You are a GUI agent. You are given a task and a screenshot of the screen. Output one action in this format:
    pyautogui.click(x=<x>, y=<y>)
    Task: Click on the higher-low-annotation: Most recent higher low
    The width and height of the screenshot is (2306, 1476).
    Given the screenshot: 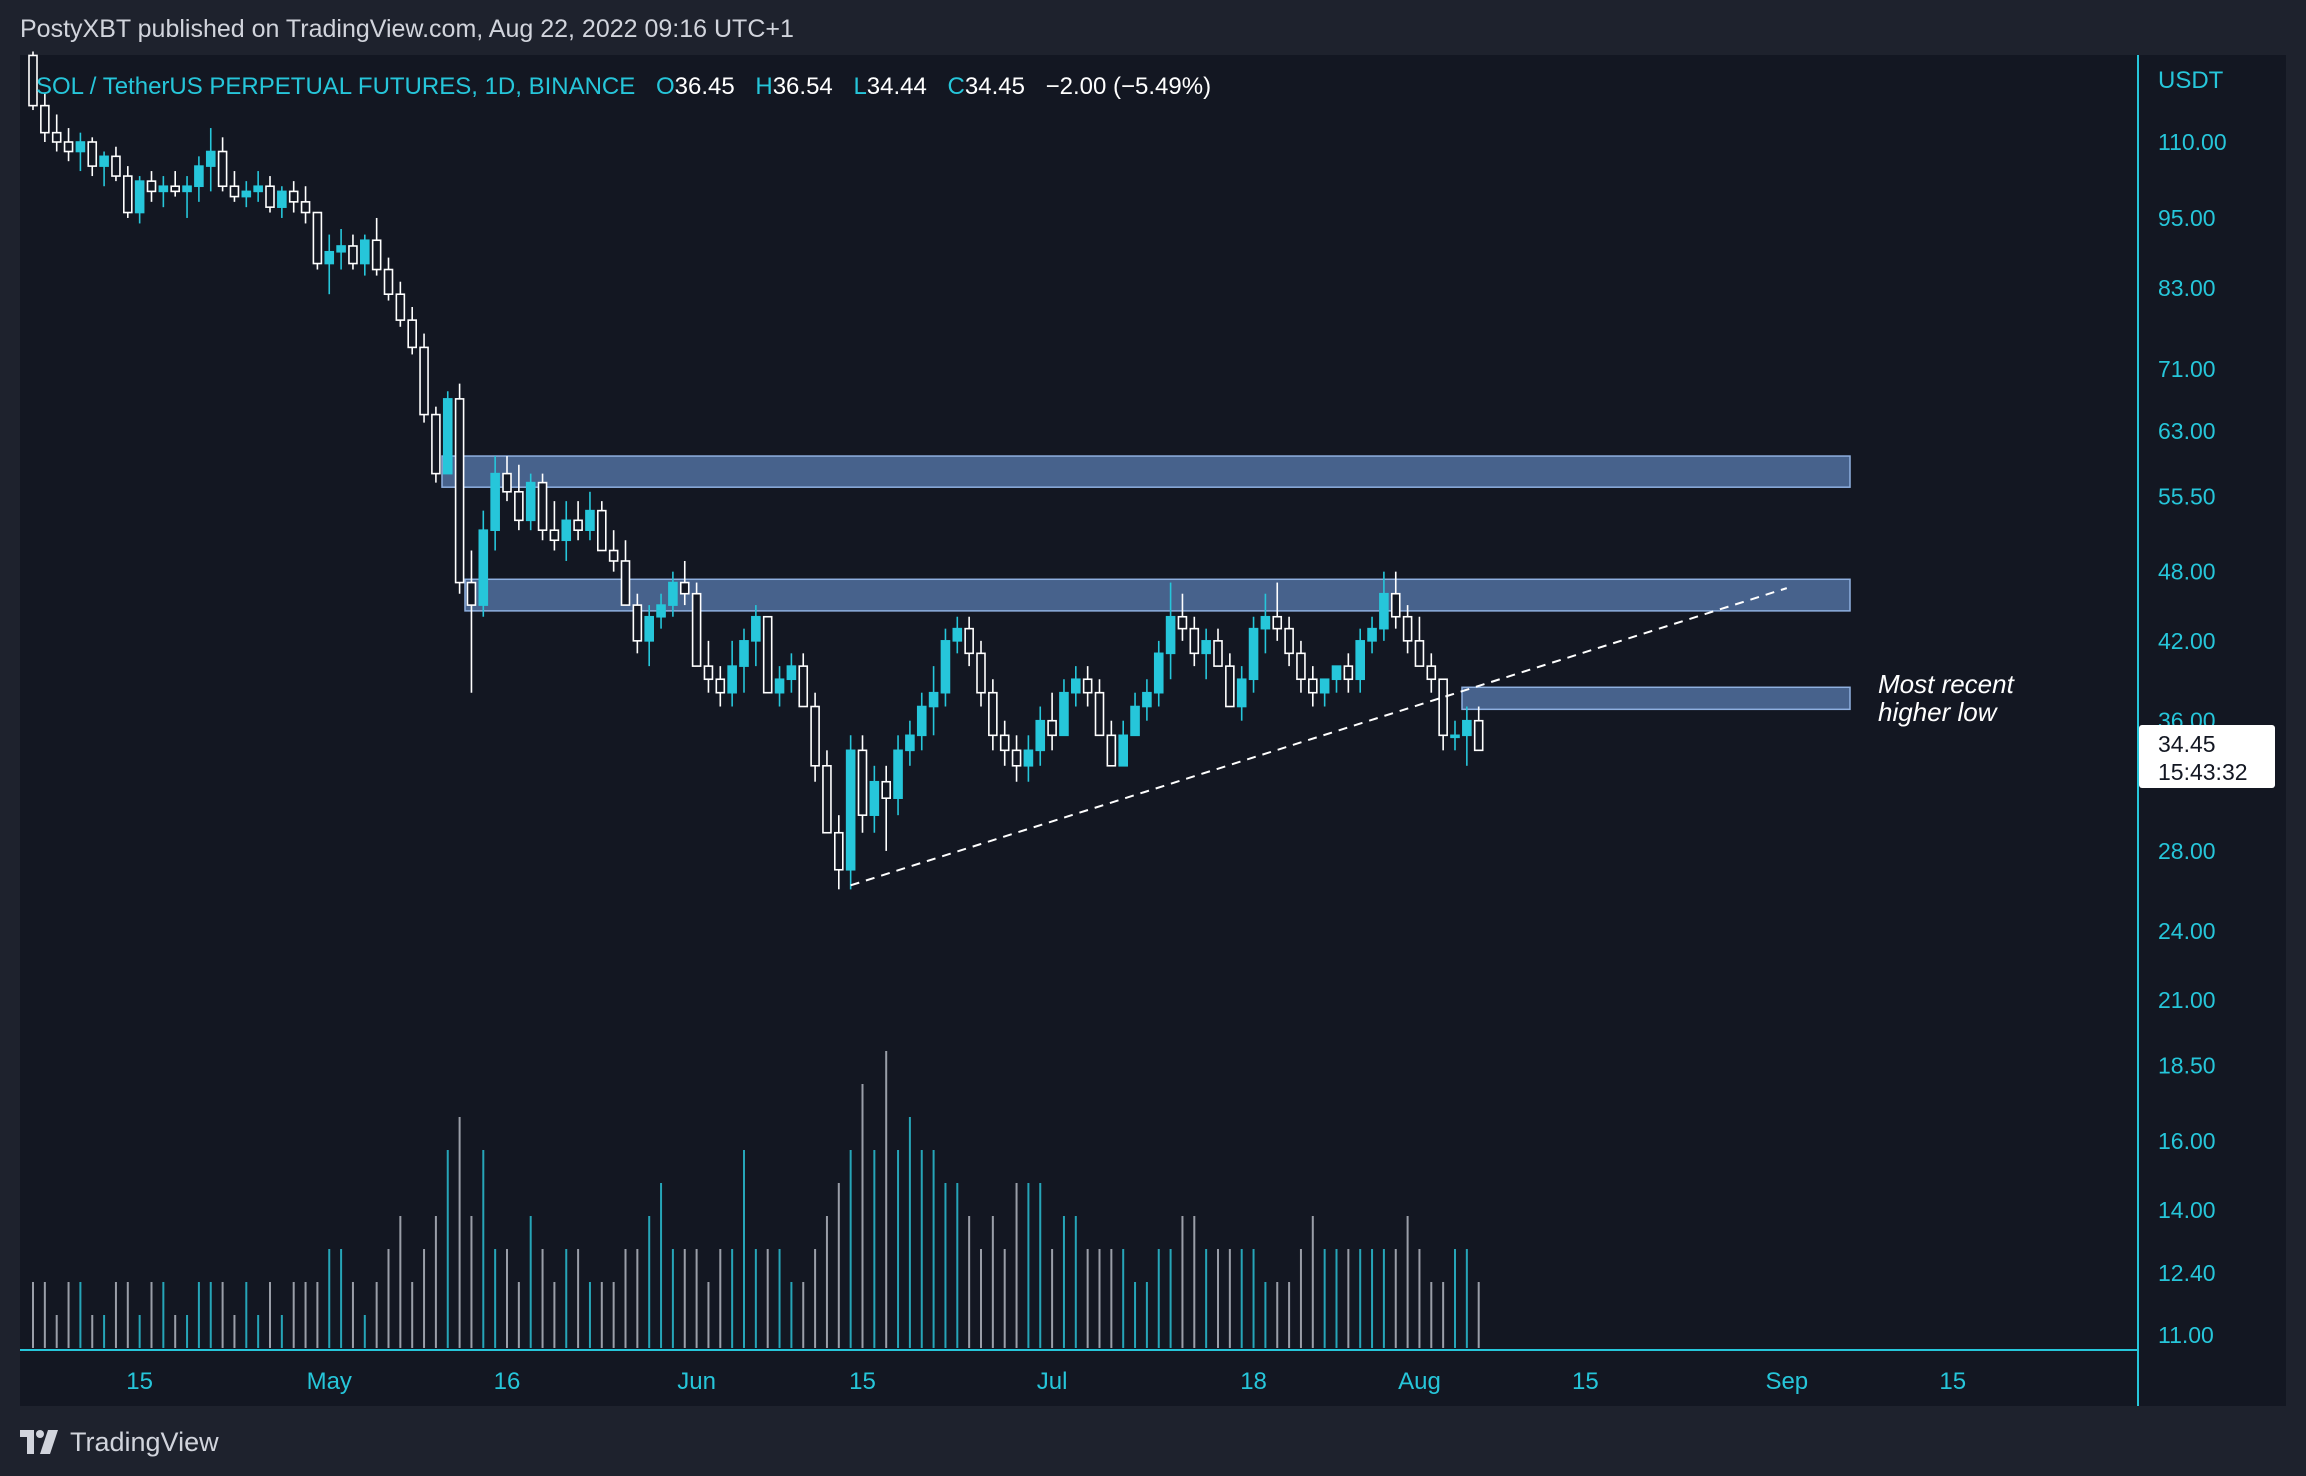 What is the action you would take?
    pyautogui.click(x=1947, y=698)
    